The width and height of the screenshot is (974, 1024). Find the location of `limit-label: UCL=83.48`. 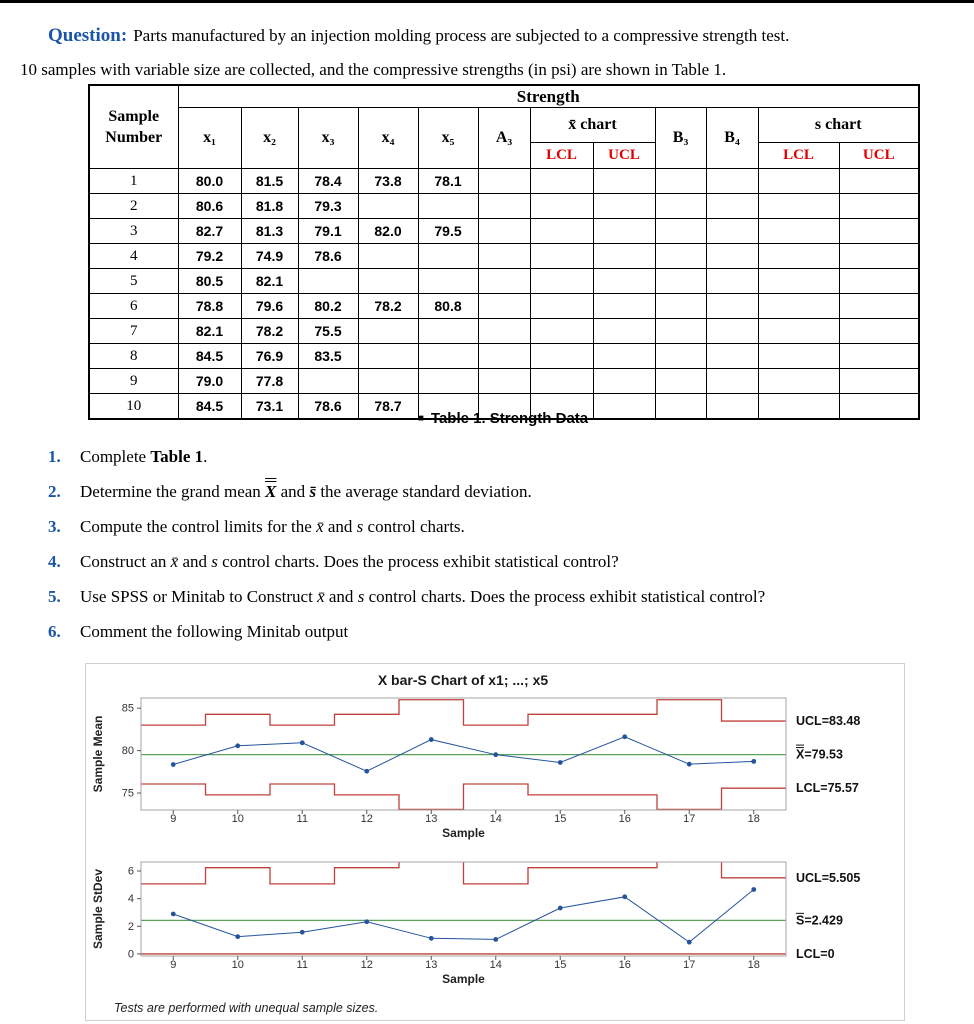

limit-label: UCL=83.48 is located at coordinates (828, 721).